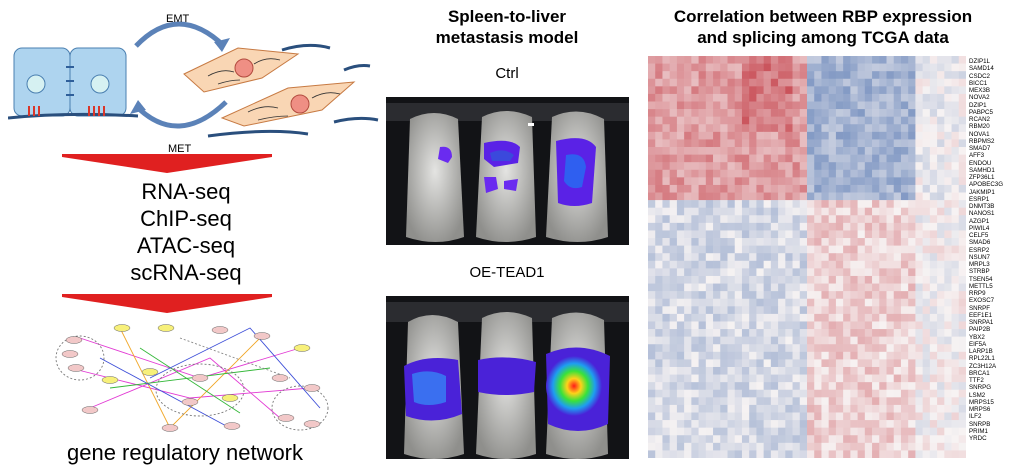 Image resolution: width=1013 pixels, height=467 pixels. Describe the element at coordinates (73, 83) in the screenshot. I see `epithelial-cells` at that location.